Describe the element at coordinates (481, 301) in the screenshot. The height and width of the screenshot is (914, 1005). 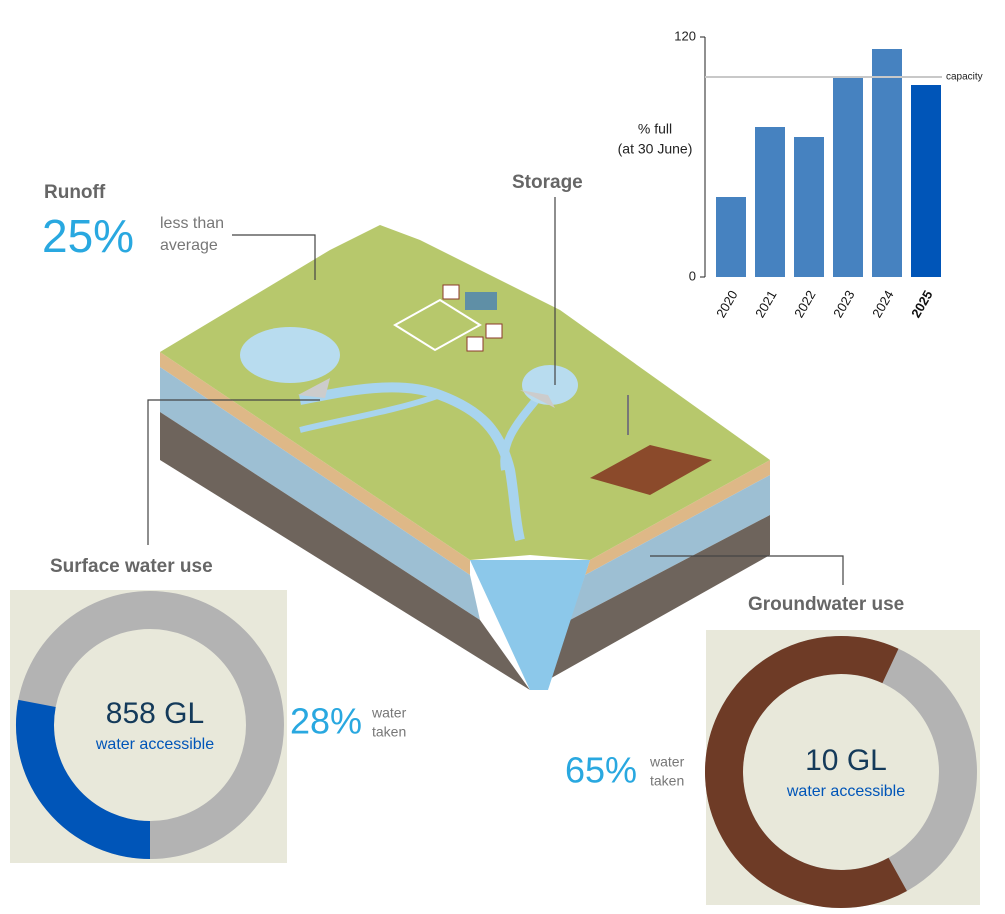
I see `shed` at that location.